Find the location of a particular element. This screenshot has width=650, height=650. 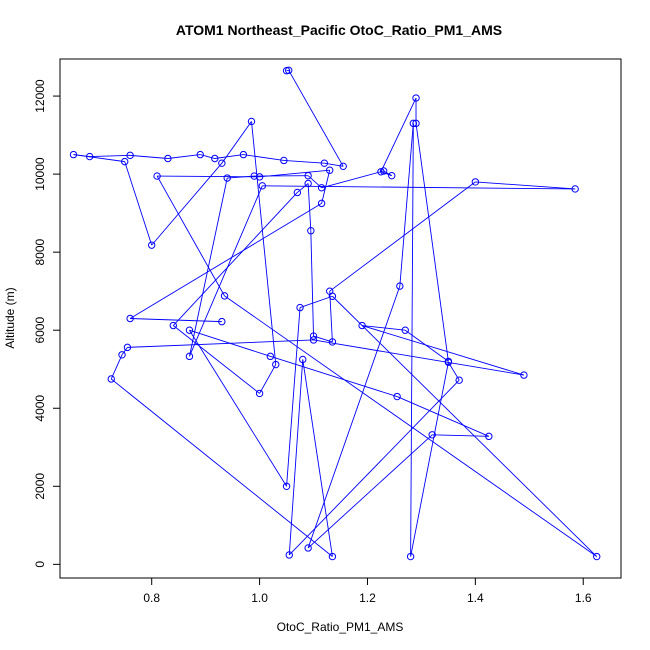

y-tick-label: 8000 is located at coordinates (40, 251).